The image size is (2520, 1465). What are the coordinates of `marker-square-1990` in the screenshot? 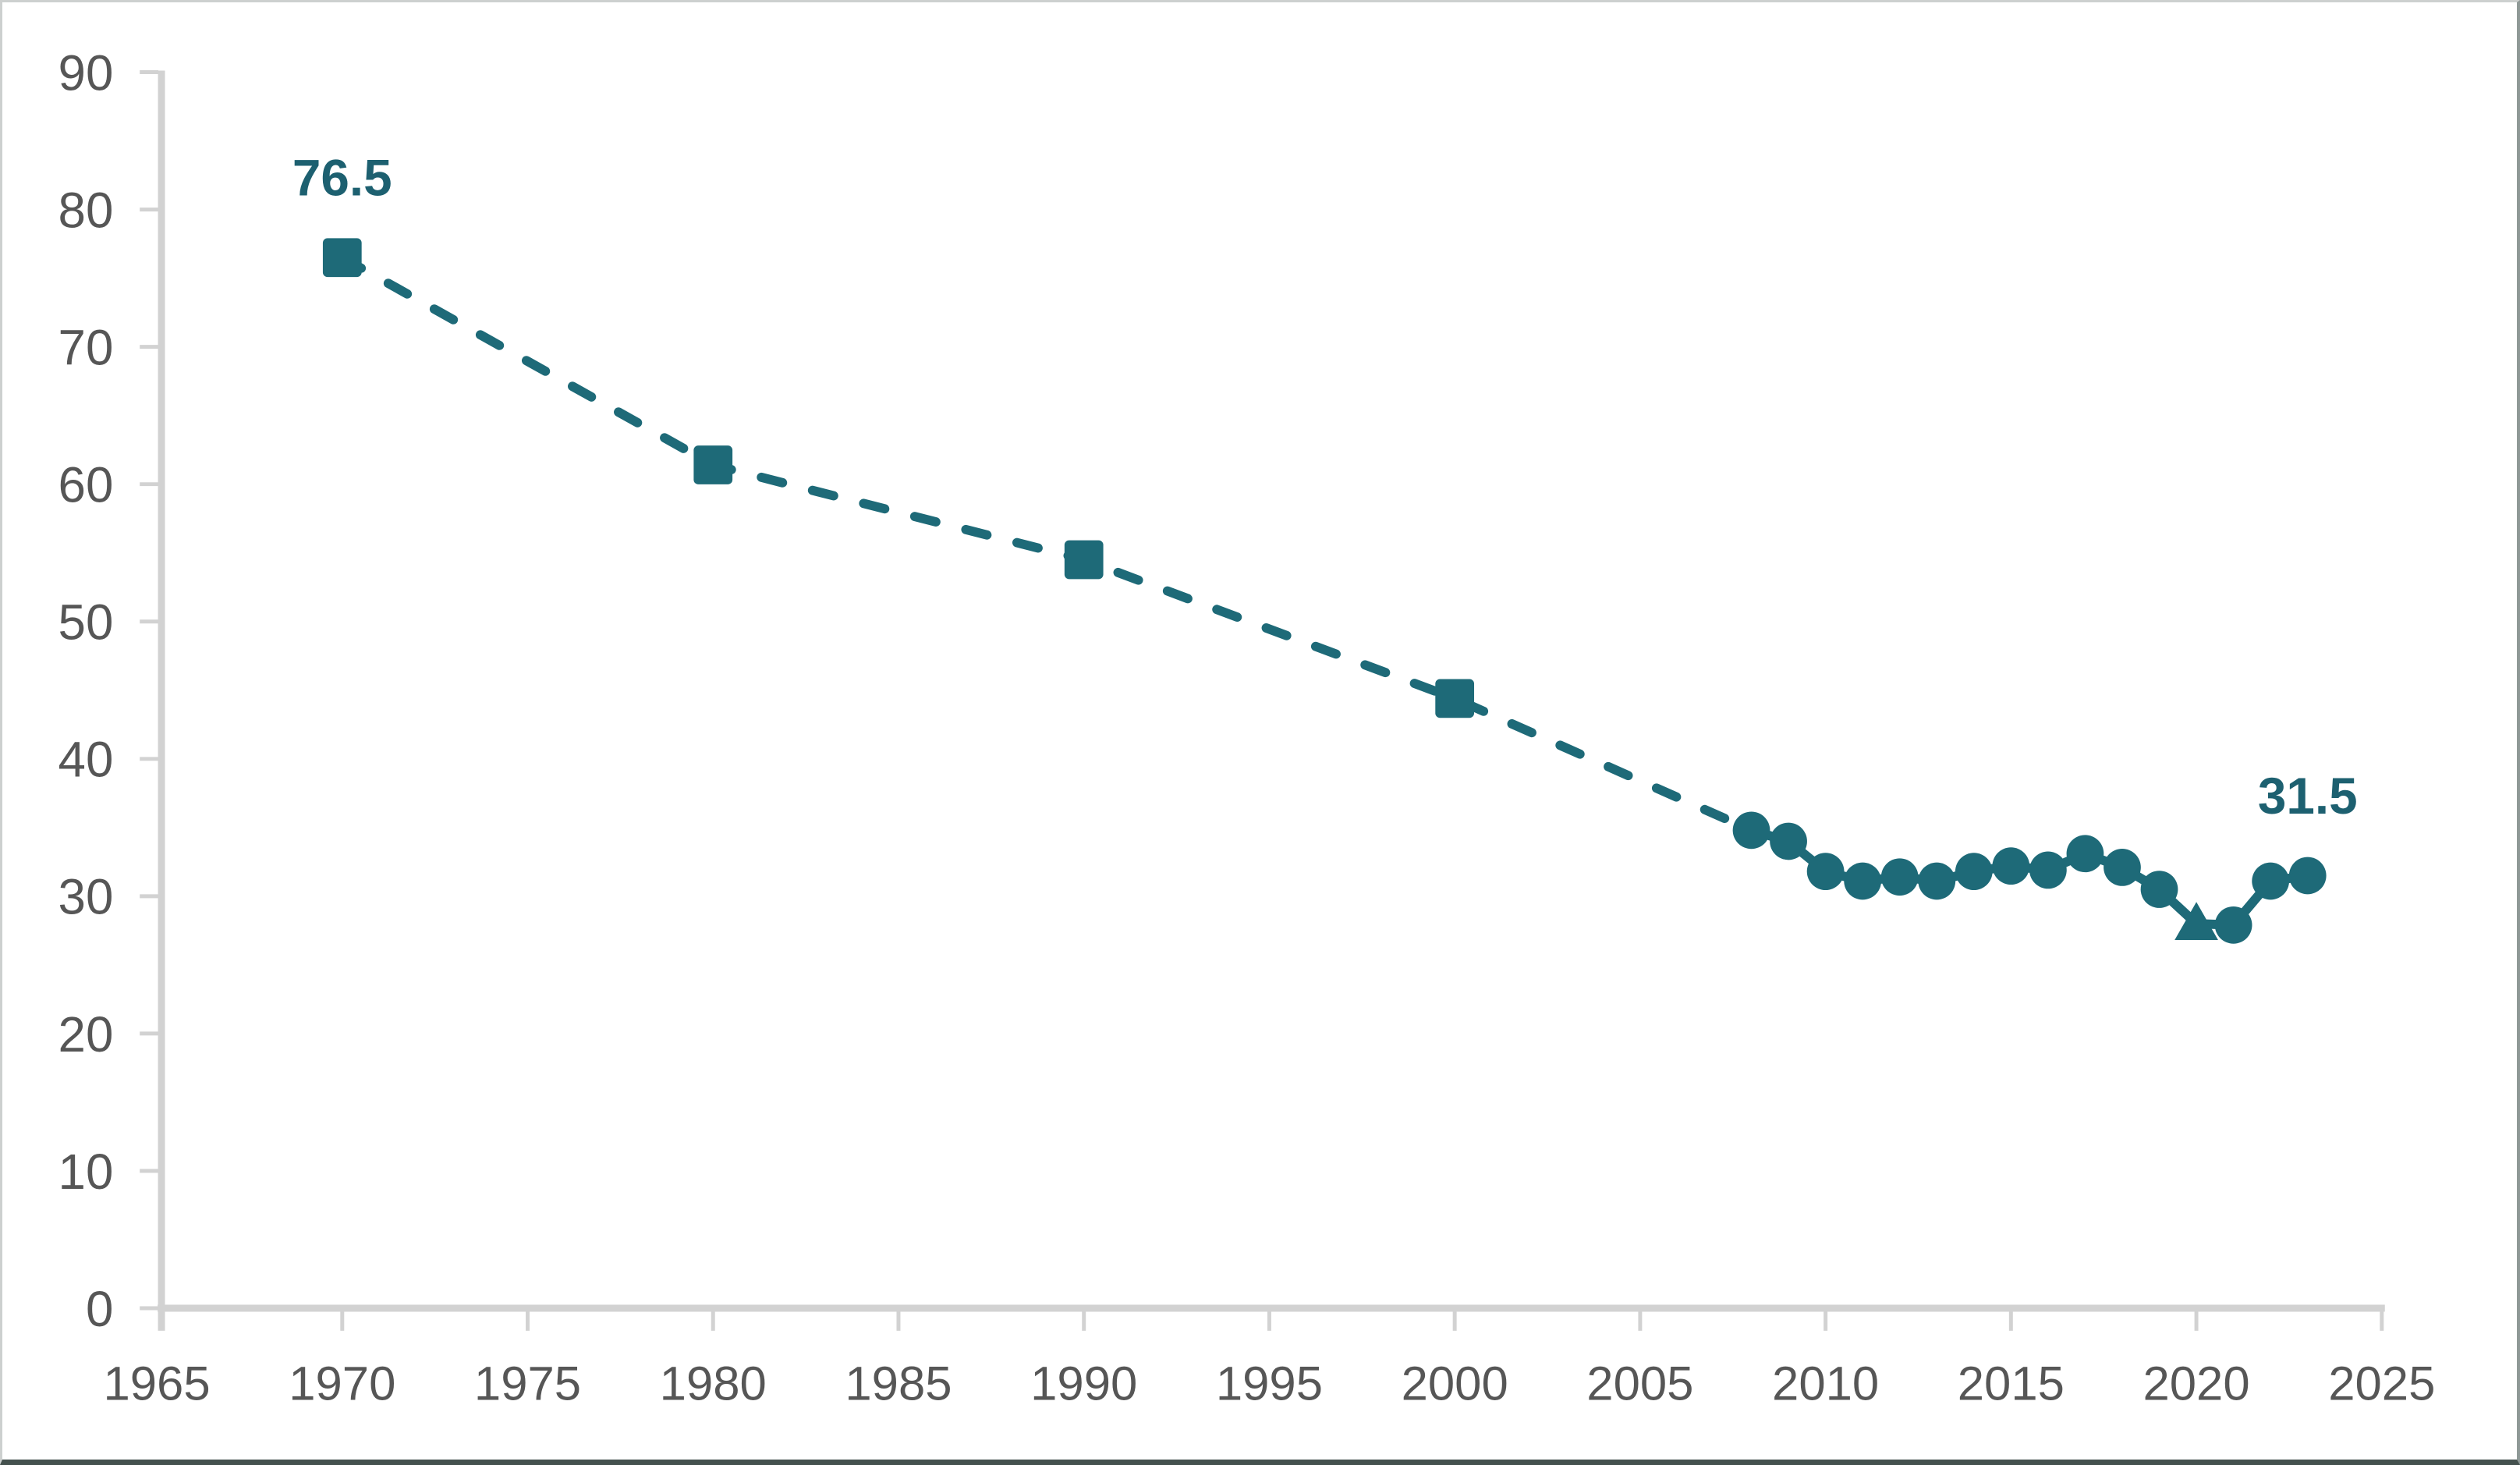 It's located at (1084, 560).